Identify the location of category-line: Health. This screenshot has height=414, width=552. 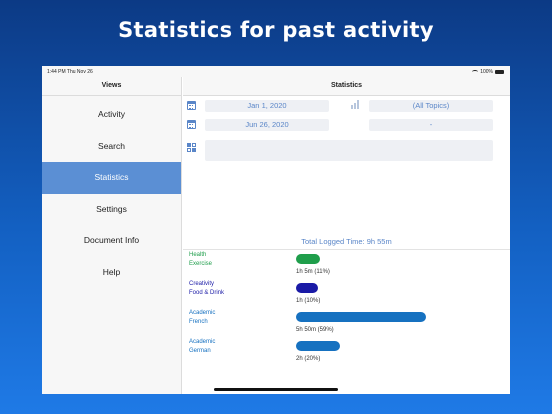
(198, 255).